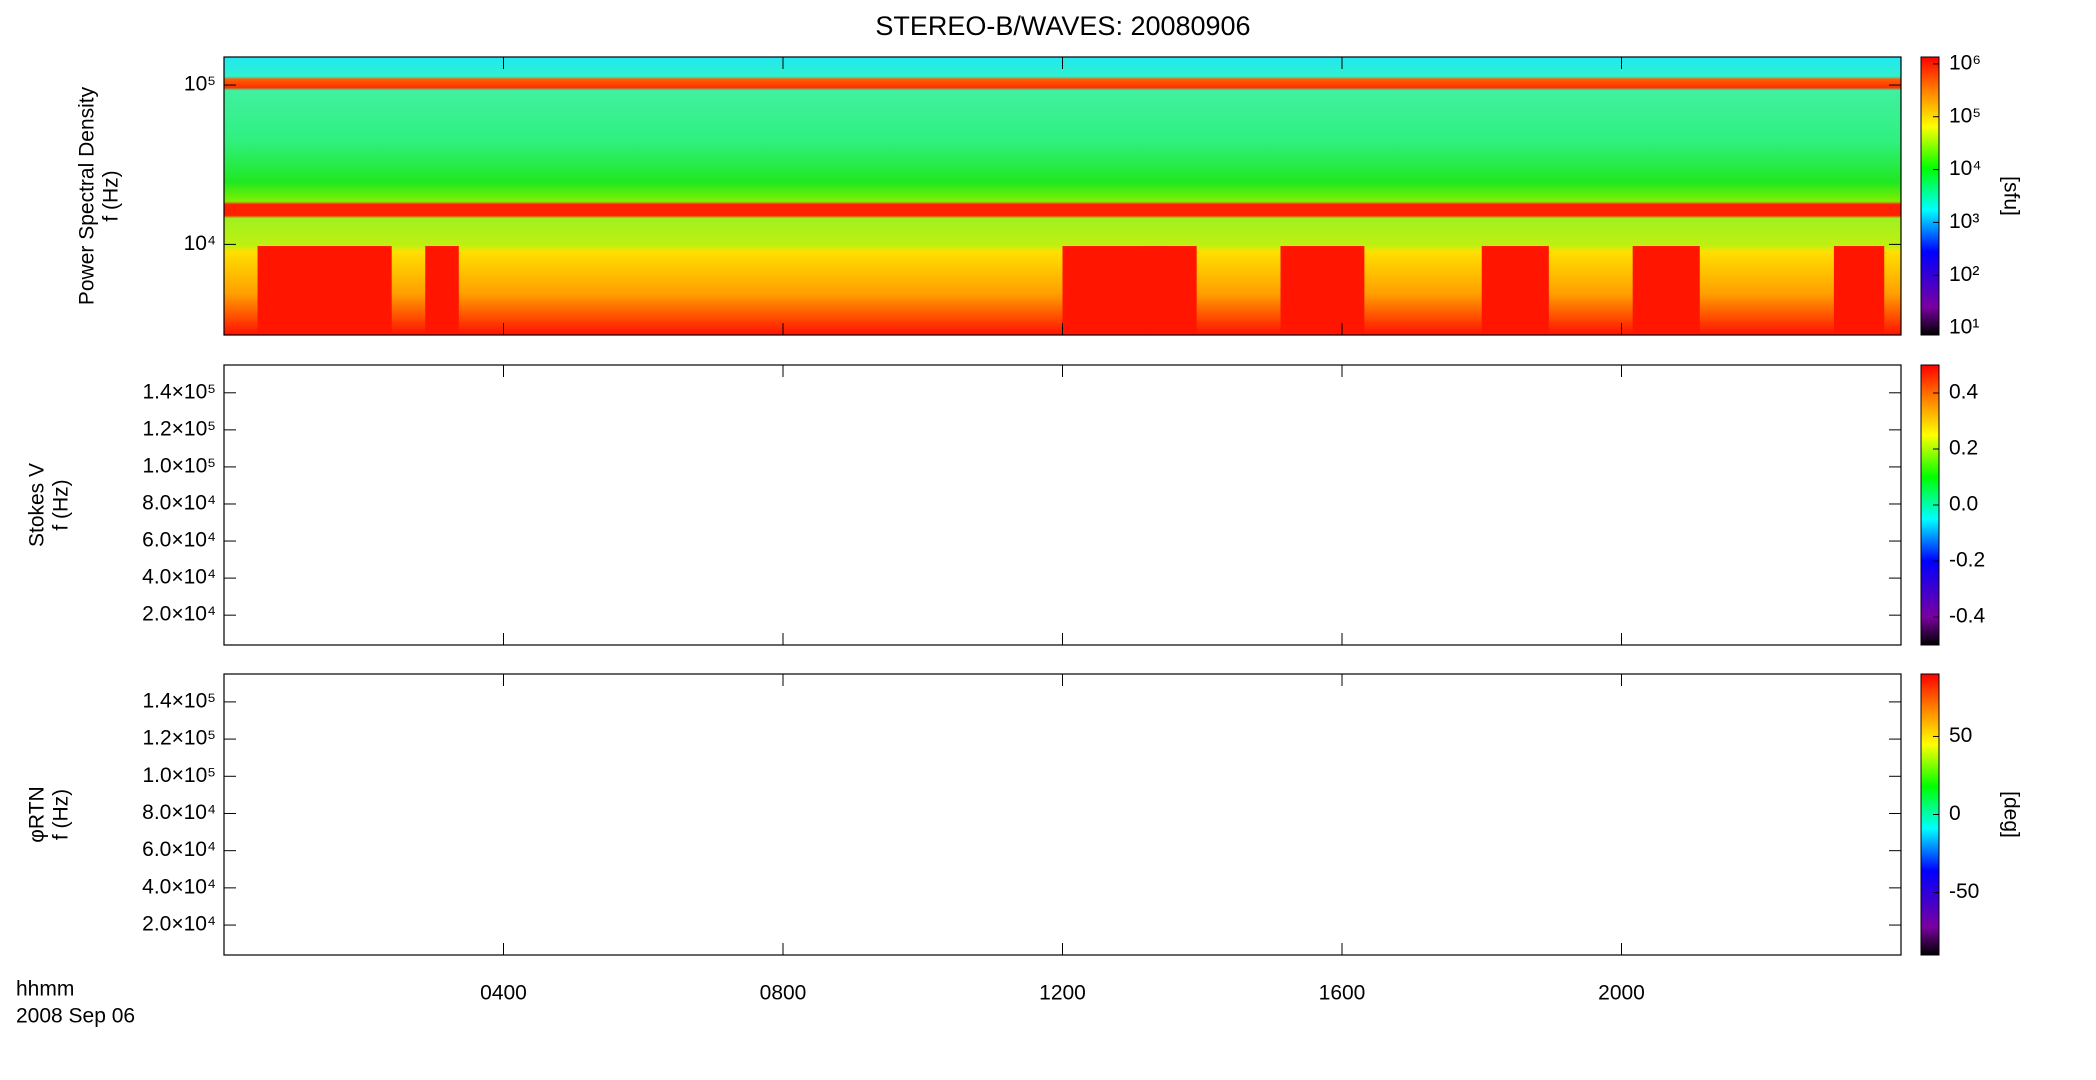 The image size is (2096, 1080). I want to click on x-tick-label: 0800, so click(783, 993).